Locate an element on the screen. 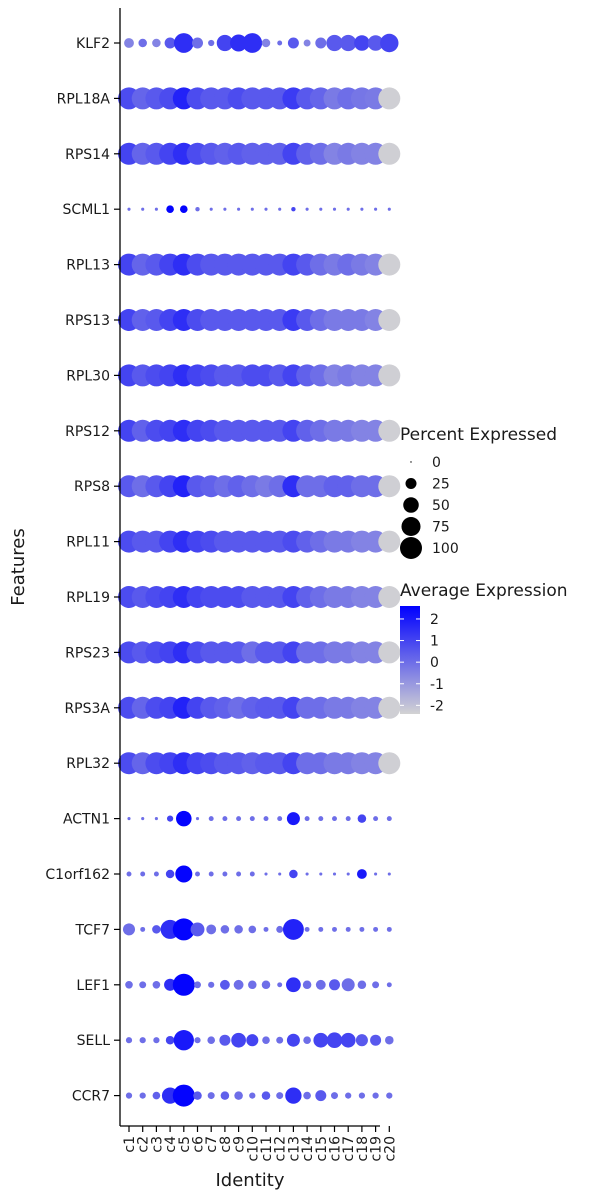 The image size is (600, 1200). dot-LEF1-c6 is located at coordinates (197, 985).